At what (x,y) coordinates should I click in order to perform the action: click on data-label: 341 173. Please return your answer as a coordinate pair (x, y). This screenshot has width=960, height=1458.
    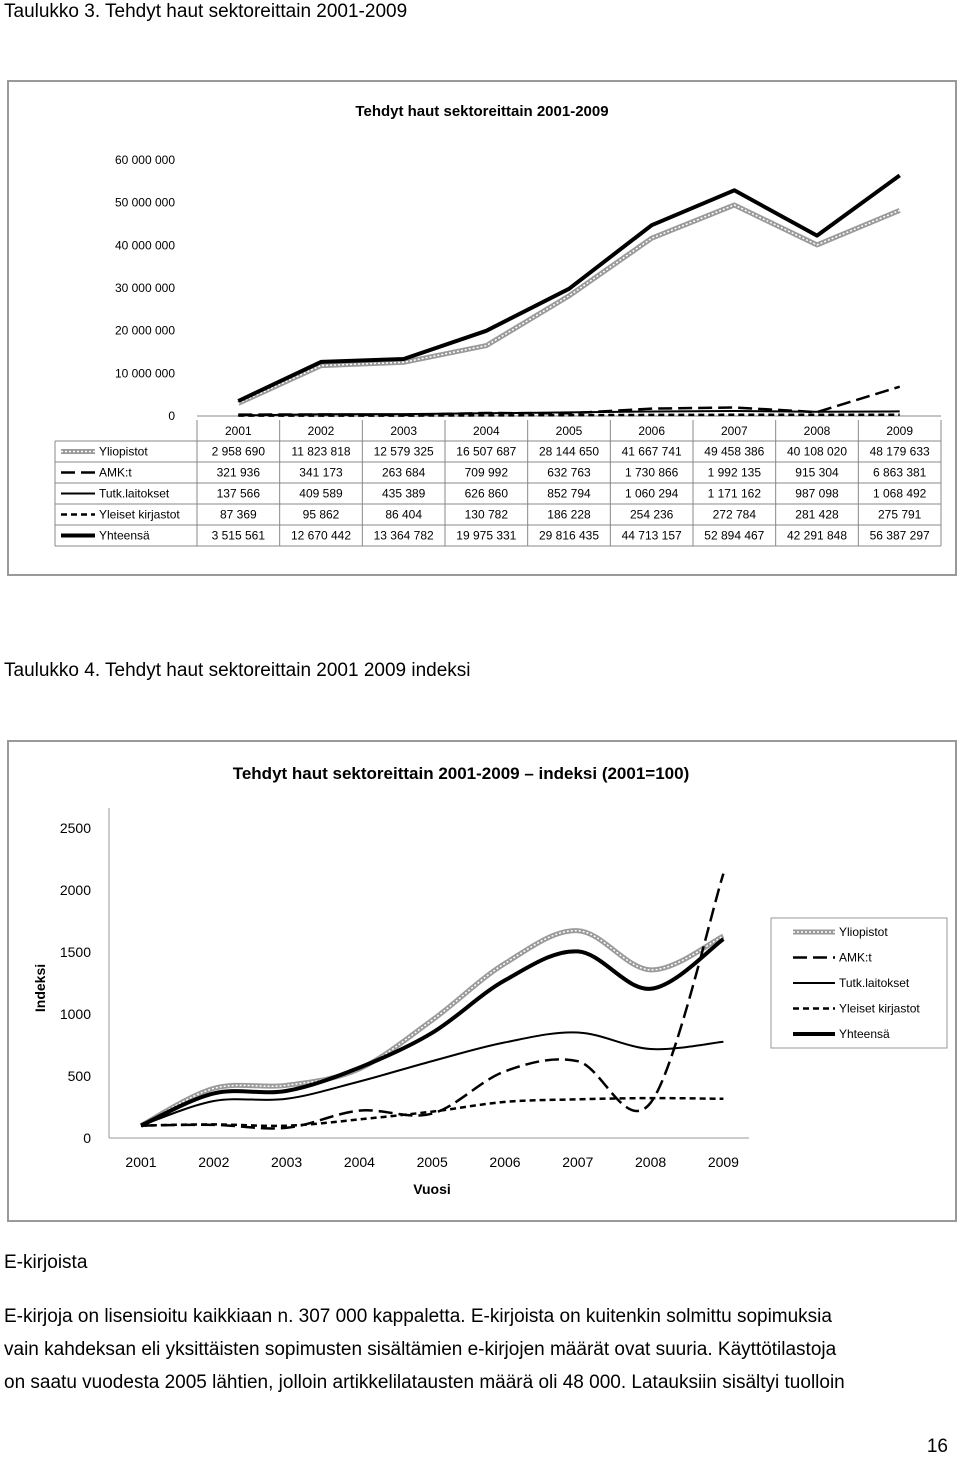
    Looking at the image, I should click on (321, 473).